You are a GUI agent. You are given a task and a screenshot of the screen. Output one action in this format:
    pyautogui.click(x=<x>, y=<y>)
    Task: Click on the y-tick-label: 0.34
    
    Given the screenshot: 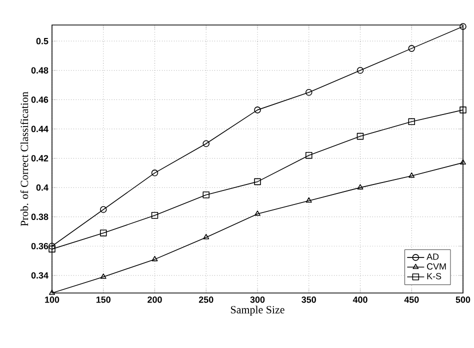 What is the action you would take?
    pyautogui.click(x=39, y=275)
    